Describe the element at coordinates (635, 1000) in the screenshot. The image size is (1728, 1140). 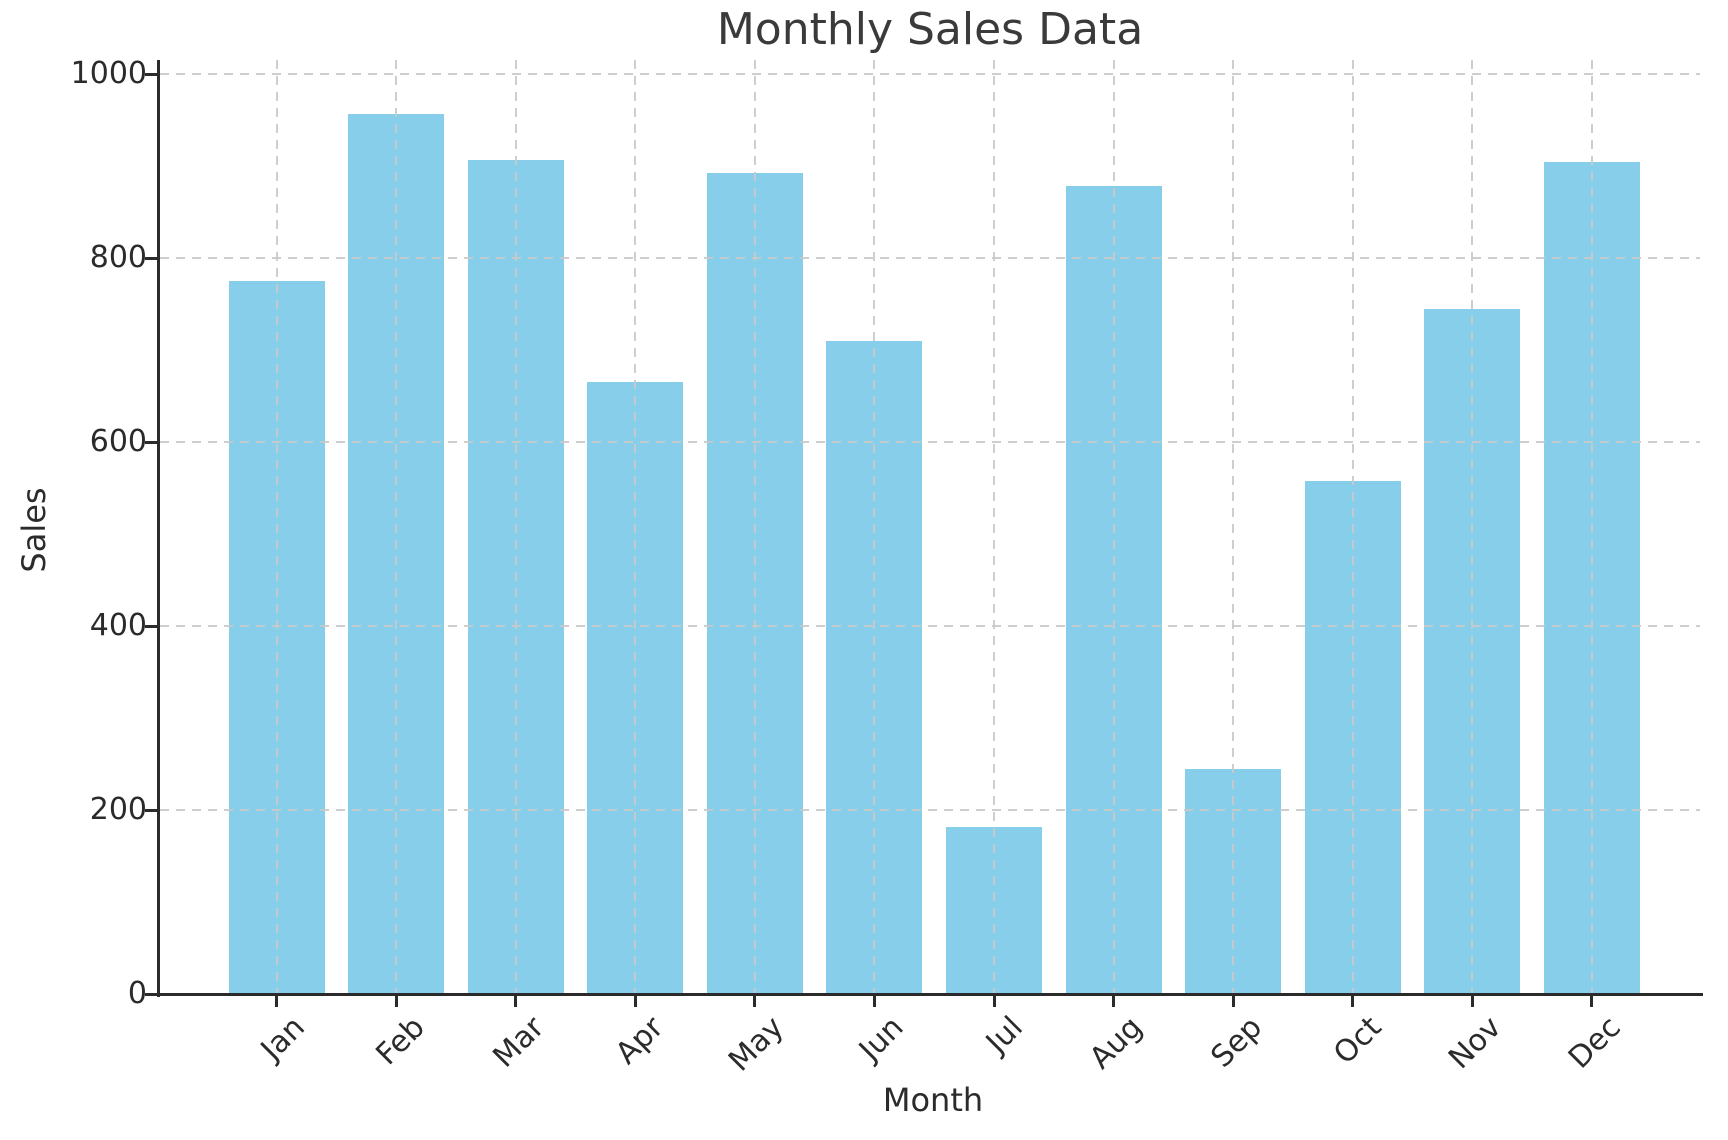
I see `x-tick-mark-apr` at that location.